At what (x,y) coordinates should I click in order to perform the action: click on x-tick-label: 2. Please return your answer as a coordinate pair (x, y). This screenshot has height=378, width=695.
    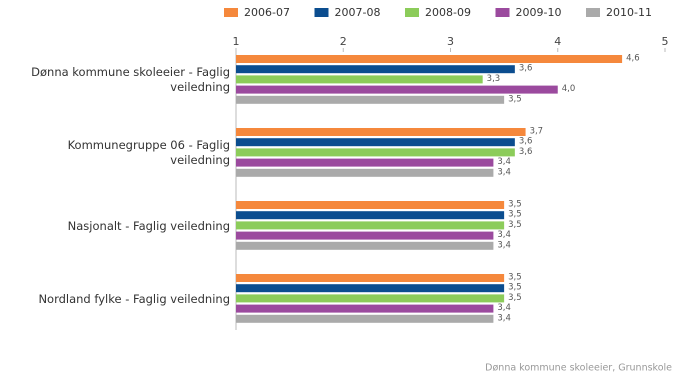
    Looking at the image, I should click on (343, 41).